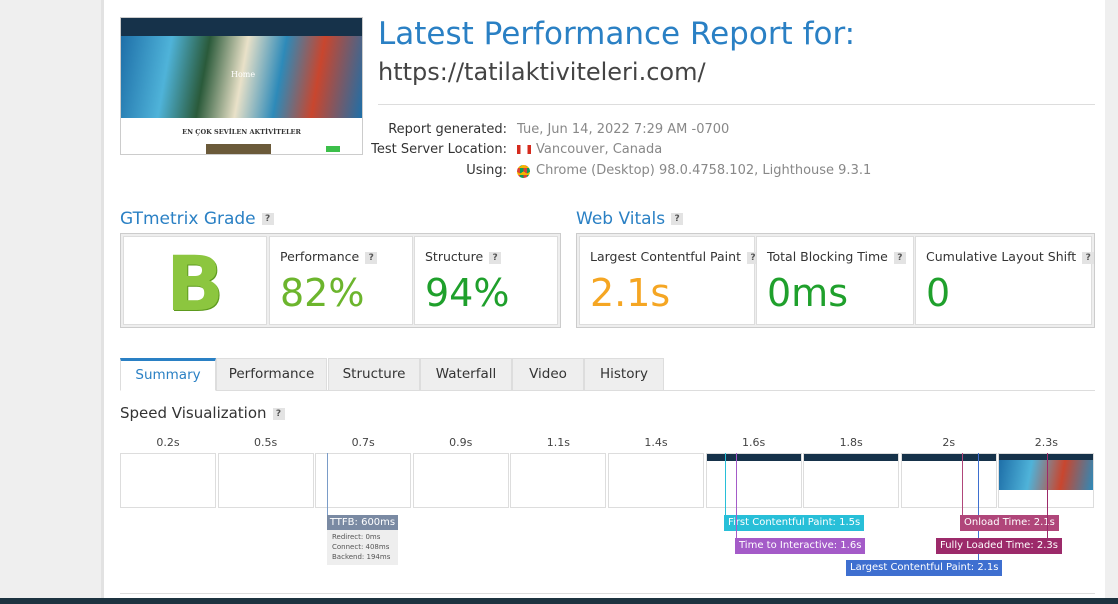  Describe the element at coordinates (168, 374) in the screenshot. I see `tab-active: Summary` at that location.